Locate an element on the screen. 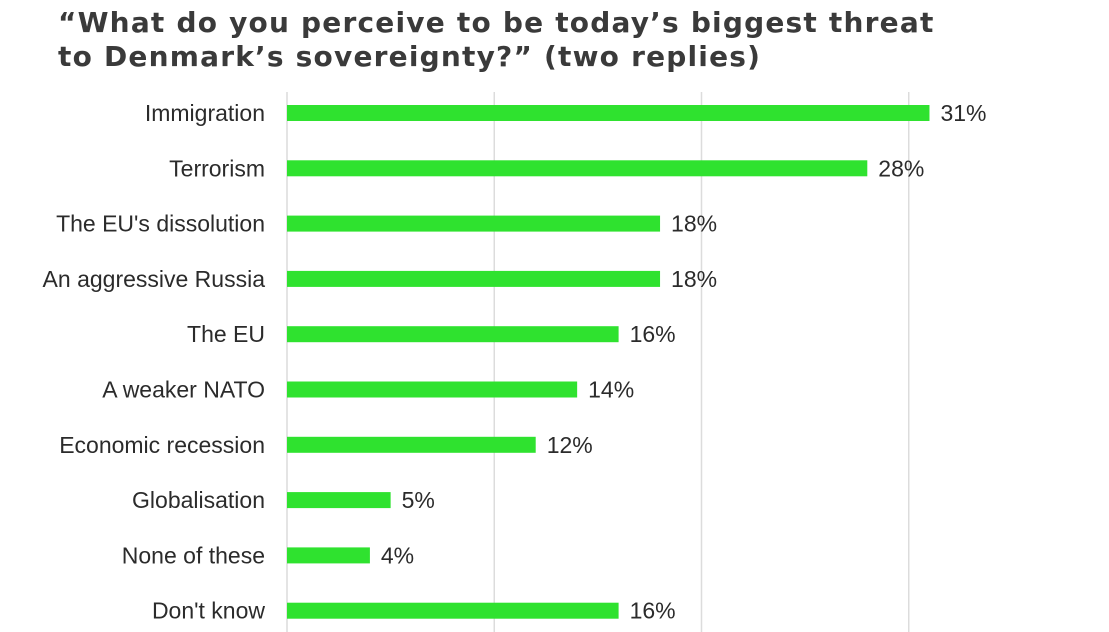 Image resolution: width=1109 pixels, height=632 pixels. category-label: Don't know is located at coordinates (208, 611).